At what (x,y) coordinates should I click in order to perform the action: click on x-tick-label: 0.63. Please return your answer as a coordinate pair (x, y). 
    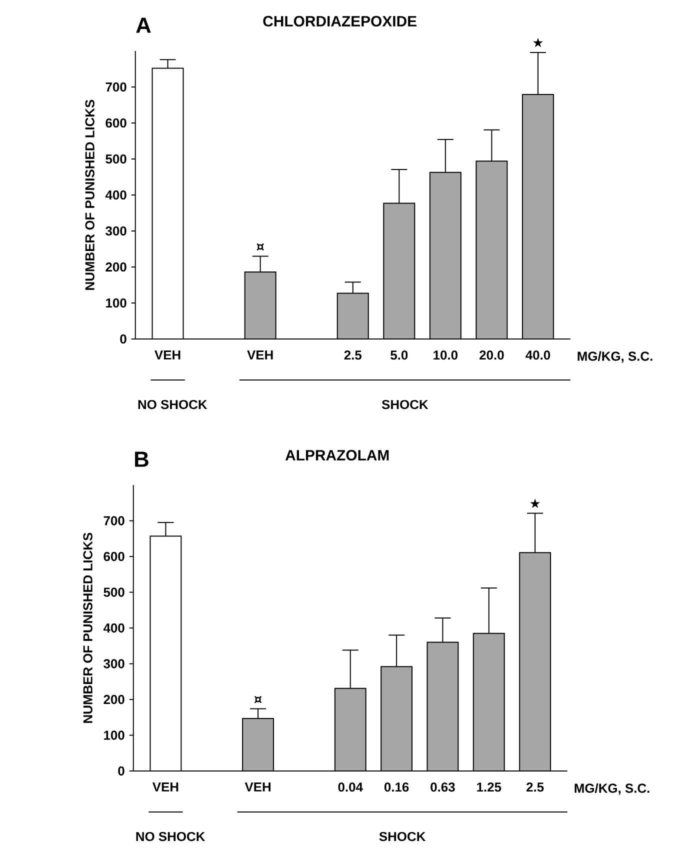
    Looking at the image, I should click on (442, 787).